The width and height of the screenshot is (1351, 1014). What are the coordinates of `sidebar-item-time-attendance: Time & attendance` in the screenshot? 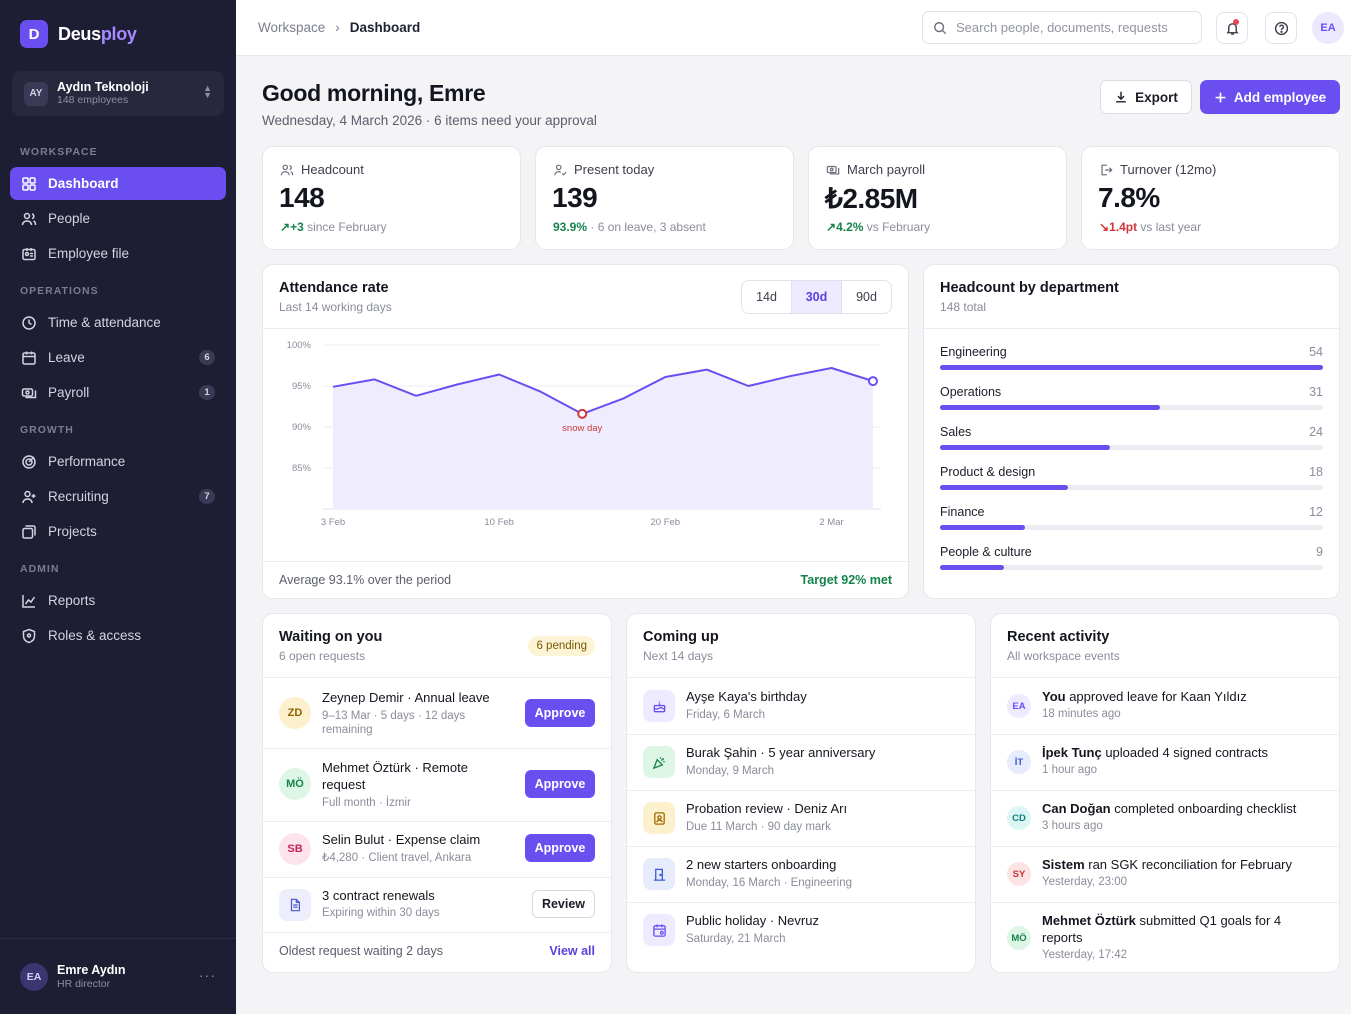 It's located at (118, 322).